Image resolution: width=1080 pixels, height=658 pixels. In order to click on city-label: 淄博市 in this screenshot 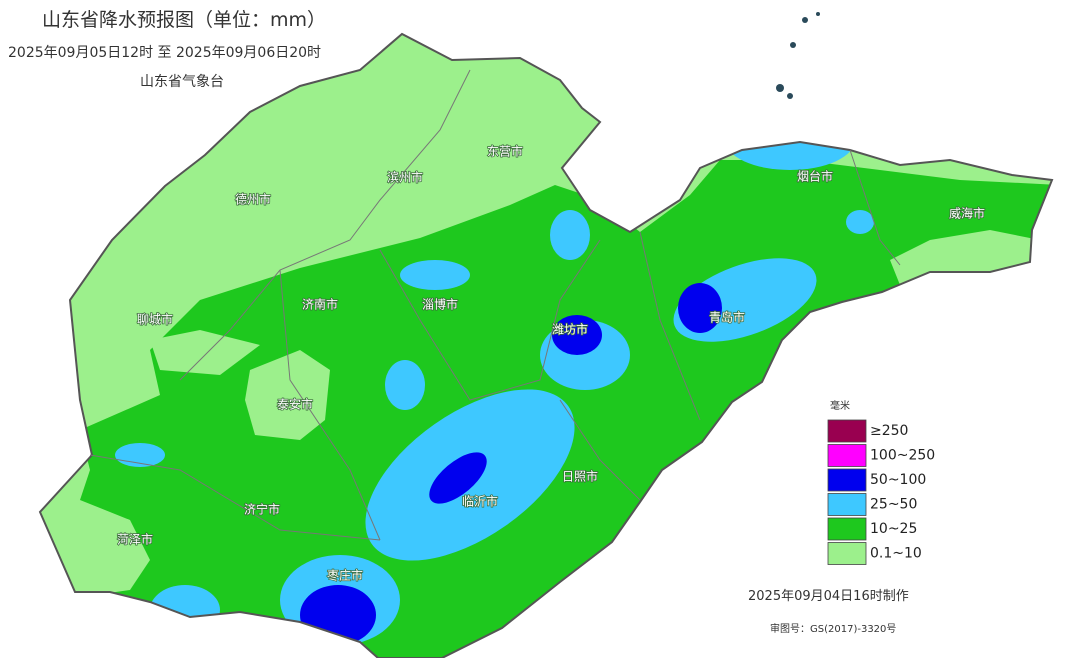, I will do `click(440, 304)`.